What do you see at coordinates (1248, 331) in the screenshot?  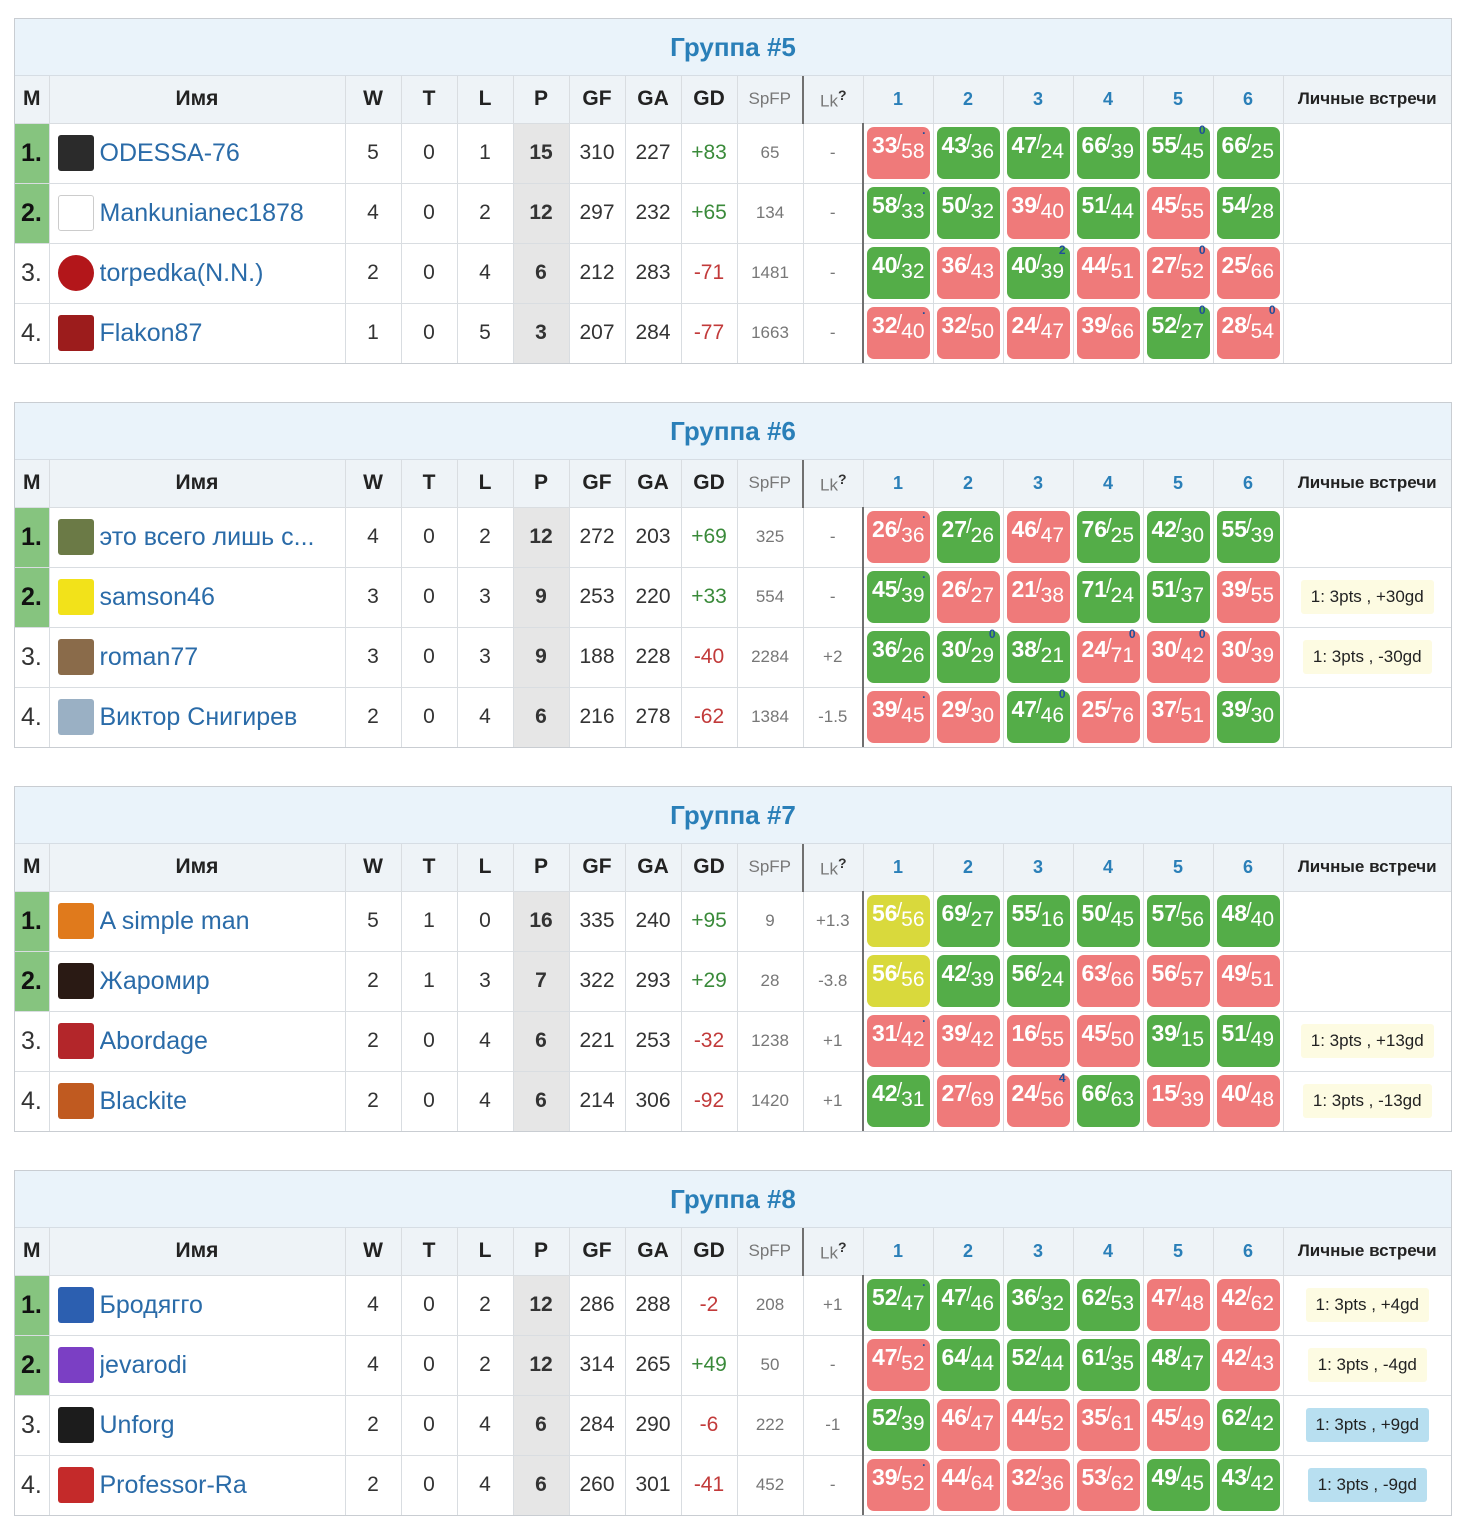 I see `match-result: 28/54 0` at bounding box center [1248, 331].